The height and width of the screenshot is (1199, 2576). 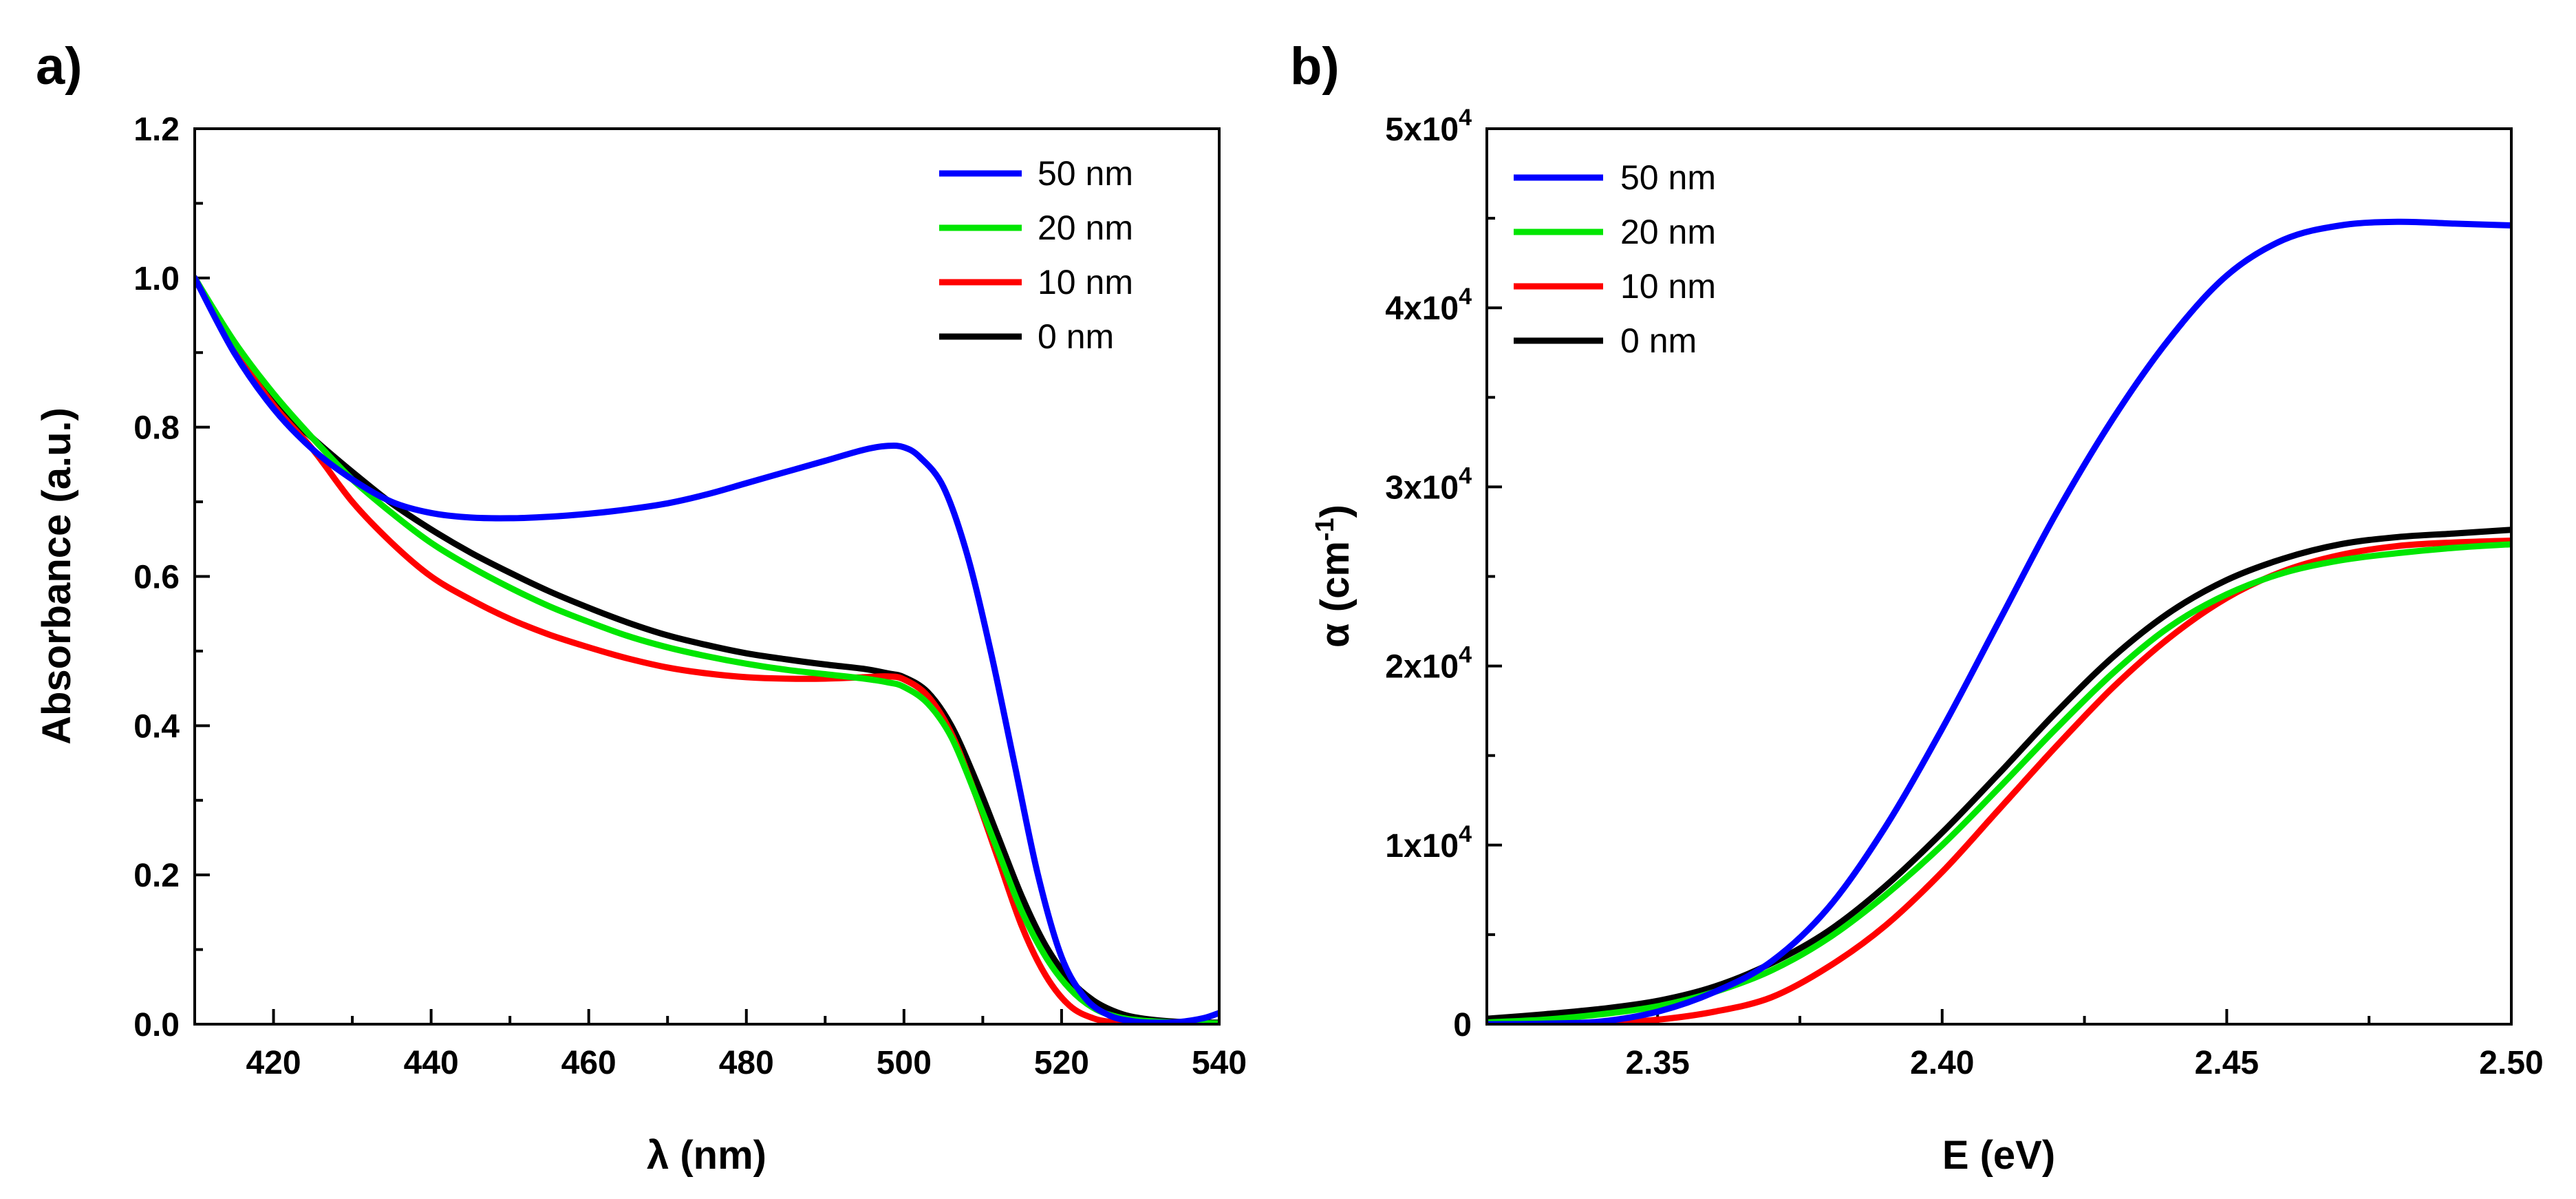 I want to click on panel-b-x-tick-label: 2.35, so click(x=1657, y=1063).